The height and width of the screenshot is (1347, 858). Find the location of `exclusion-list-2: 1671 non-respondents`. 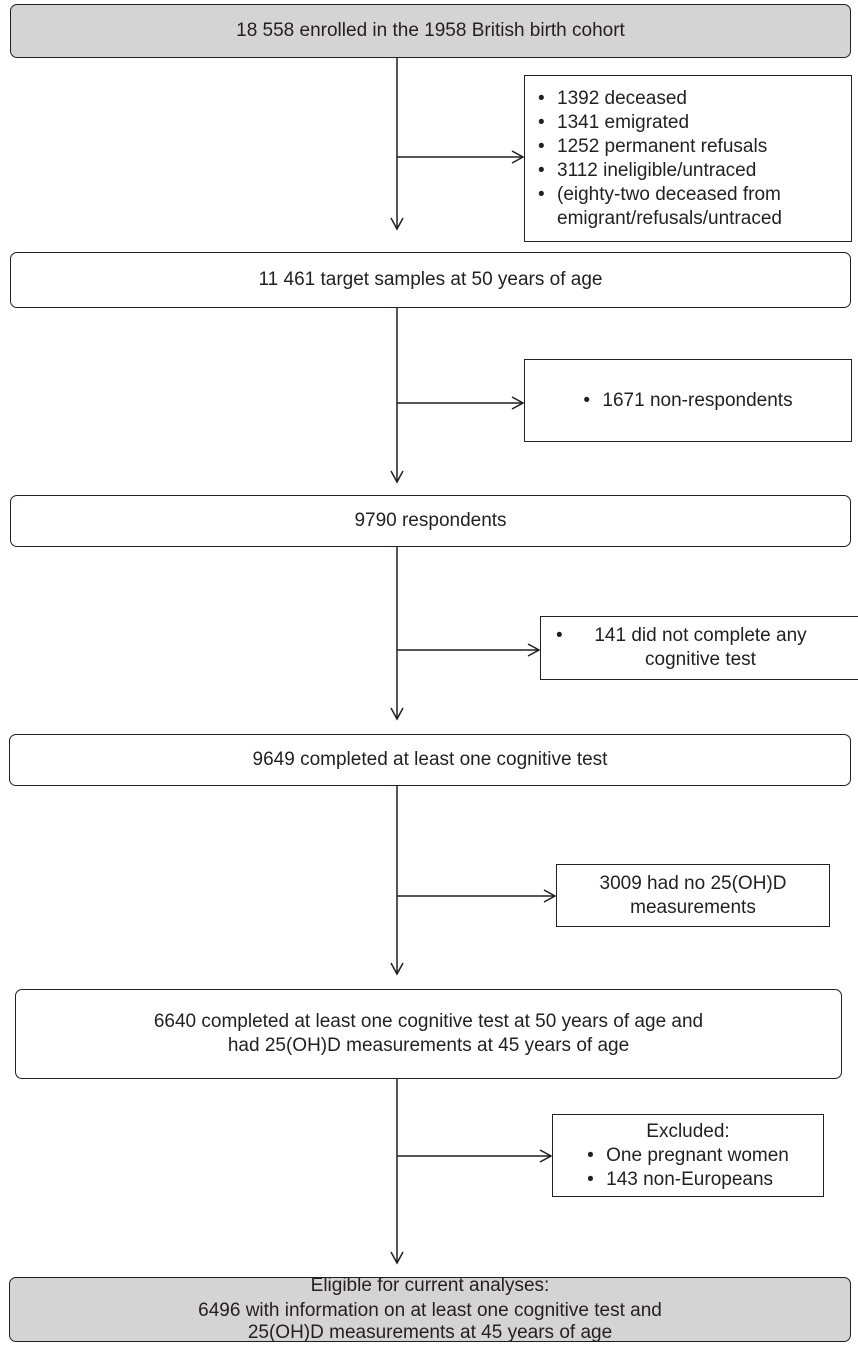

exclusion-list-2: 1671 non-respondents is located at coordinates (687, 401).